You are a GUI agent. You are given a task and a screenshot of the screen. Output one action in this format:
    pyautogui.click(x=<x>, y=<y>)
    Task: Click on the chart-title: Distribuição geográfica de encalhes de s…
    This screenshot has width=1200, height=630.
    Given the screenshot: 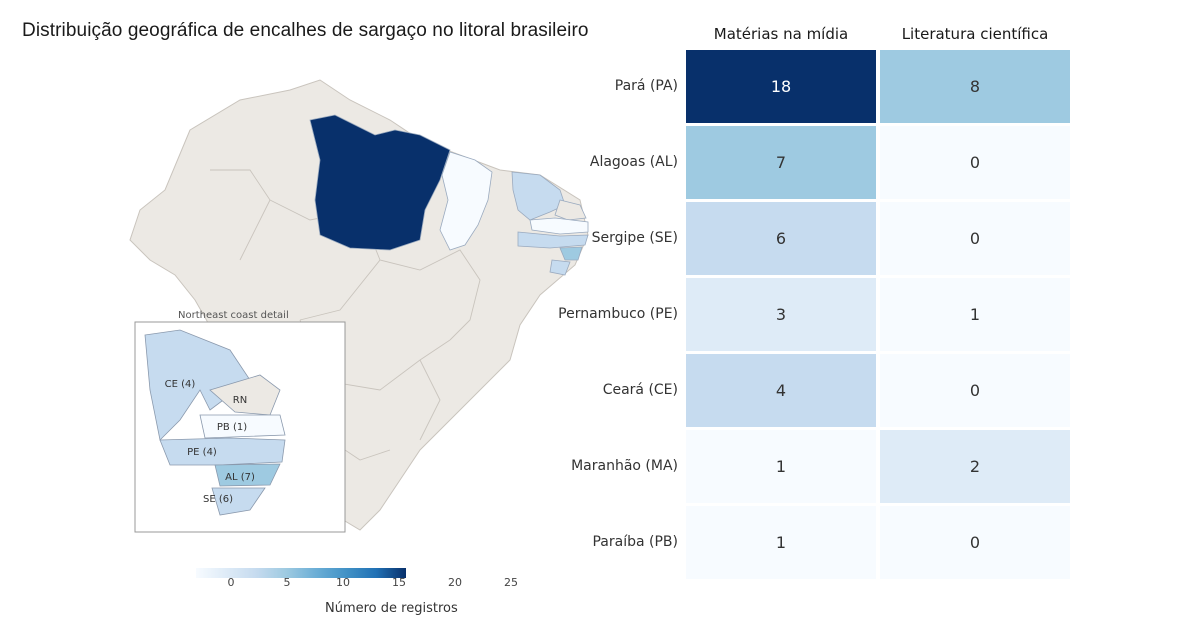 What is the action you would take?
    pyautogui.click(x=305, y=30)
    